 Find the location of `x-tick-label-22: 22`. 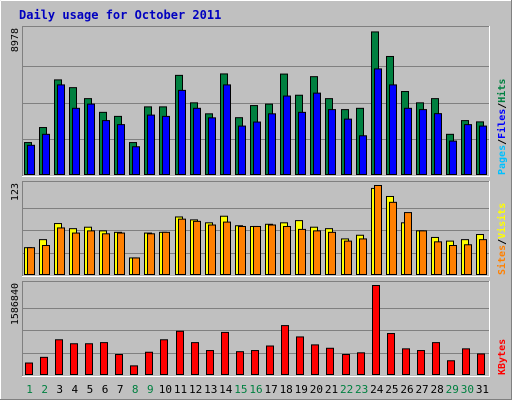

x-tick-label-22: 22 is located at coordinates (346, 389).